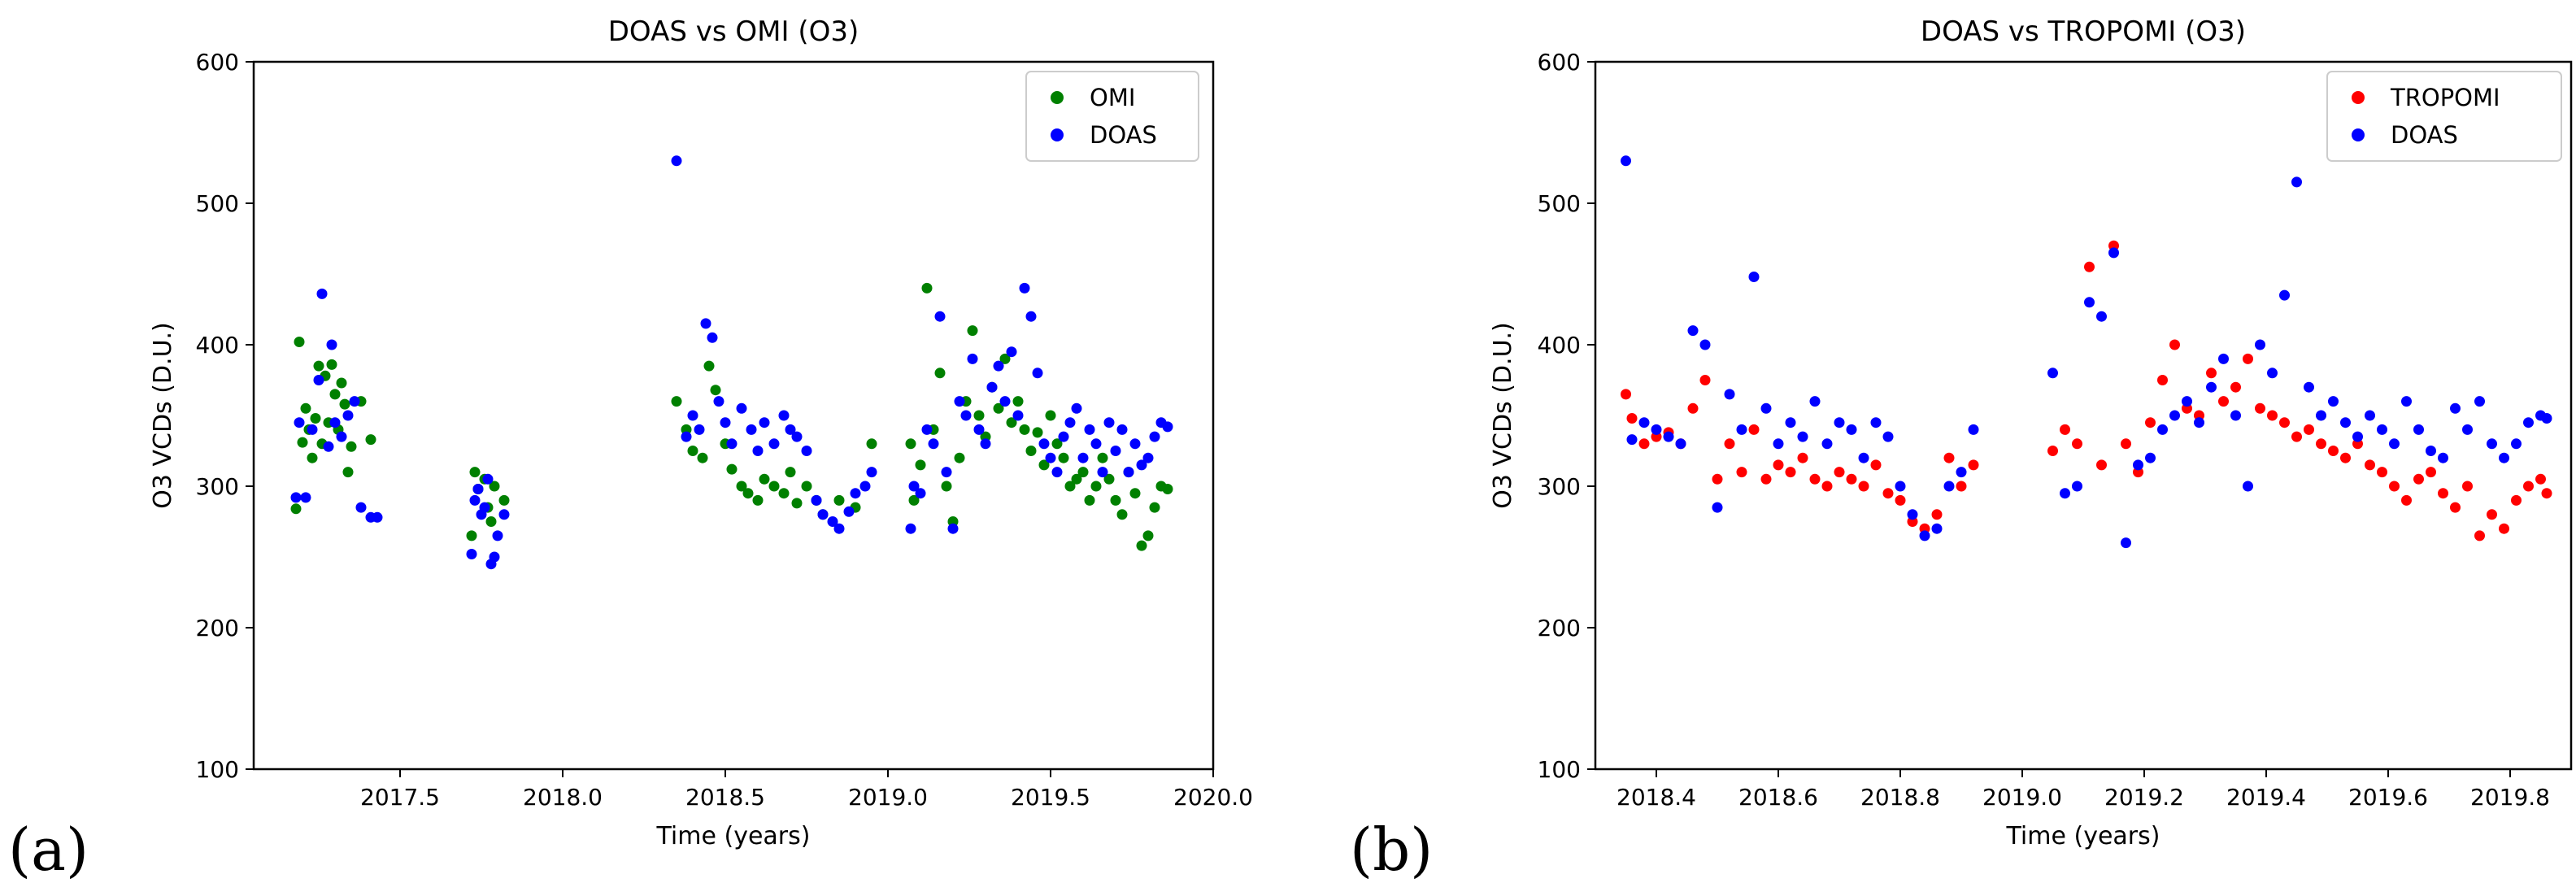 The height and width of the screenshot is (896, 2576). What do you see at coordinates (218, 62) in the screenshot?
I see `y-tick-label: 600` at bounding box center [218, 62].